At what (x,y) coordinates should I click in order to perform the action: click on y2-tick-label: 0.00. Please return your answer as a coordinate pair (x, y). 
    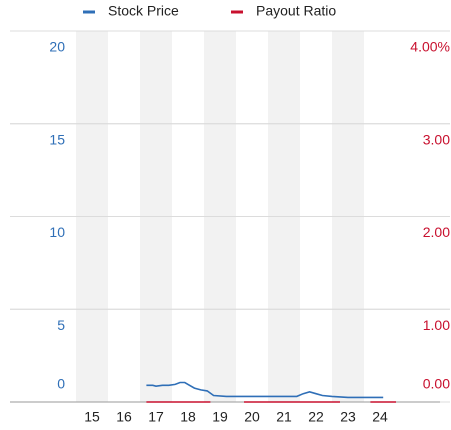
    Looking at the image, I should click on (436, 384).